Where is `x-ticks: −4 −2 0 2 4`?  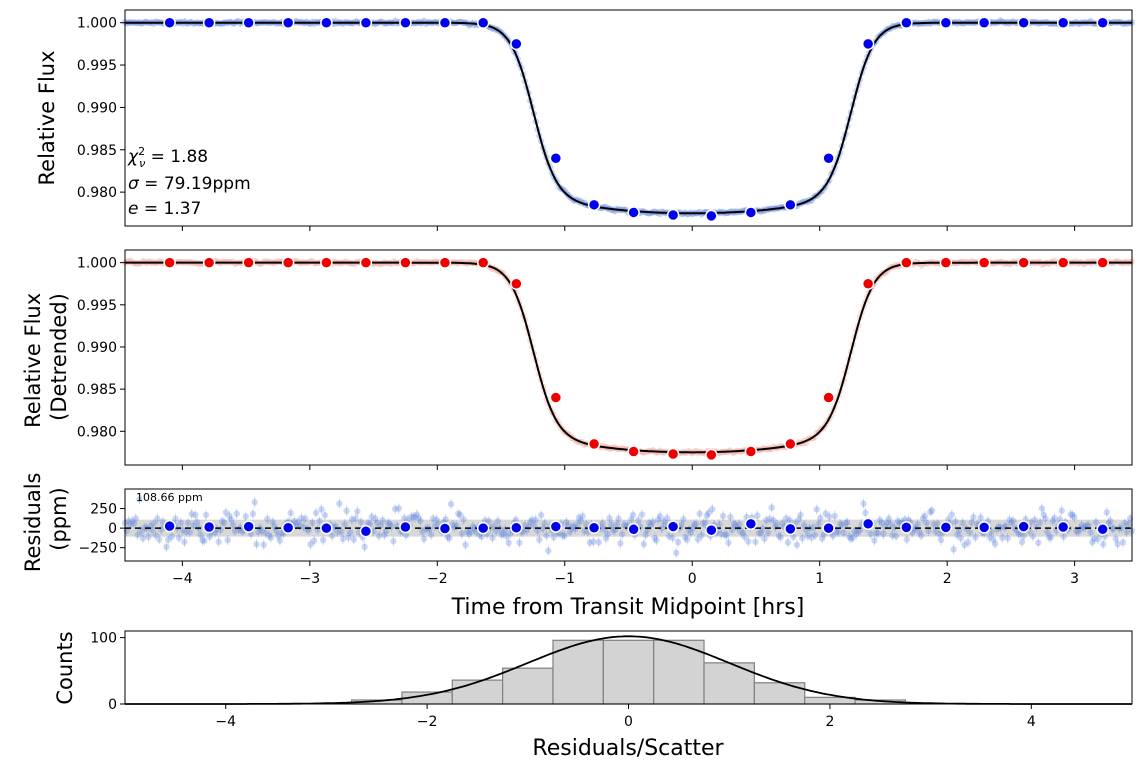 x-ticks: −4 −2 0 2 4 is located at coordinates (625, 717).